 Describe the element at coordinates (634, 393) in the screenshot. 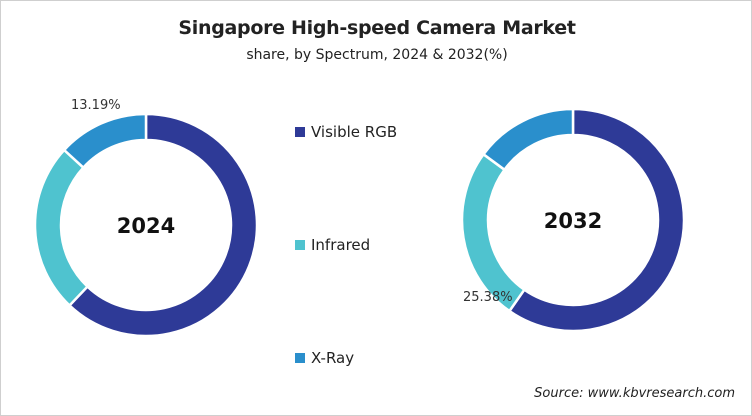

I see `source-note: Source: www.kbvresearch.com` at that location.